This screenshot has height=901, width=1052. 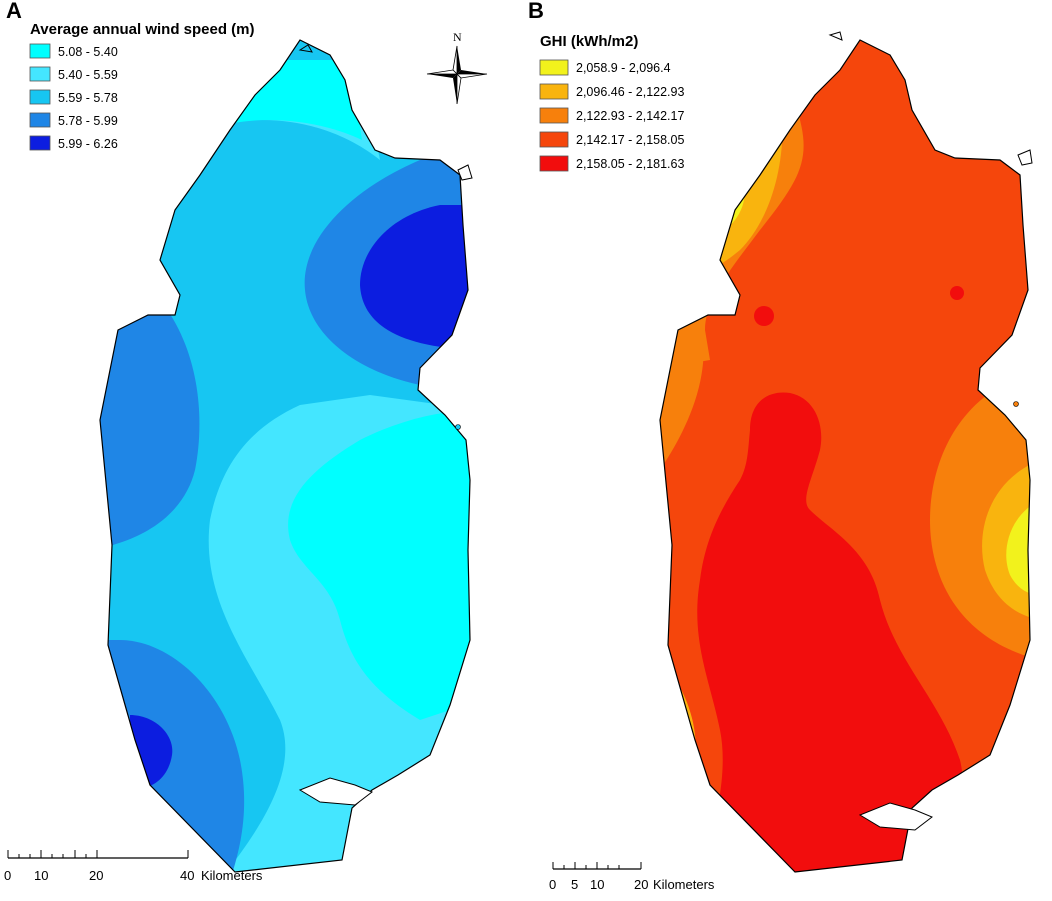 I want to click on legend-a-item-0: 5.08 - 5.40, so click(x=73, y=51).